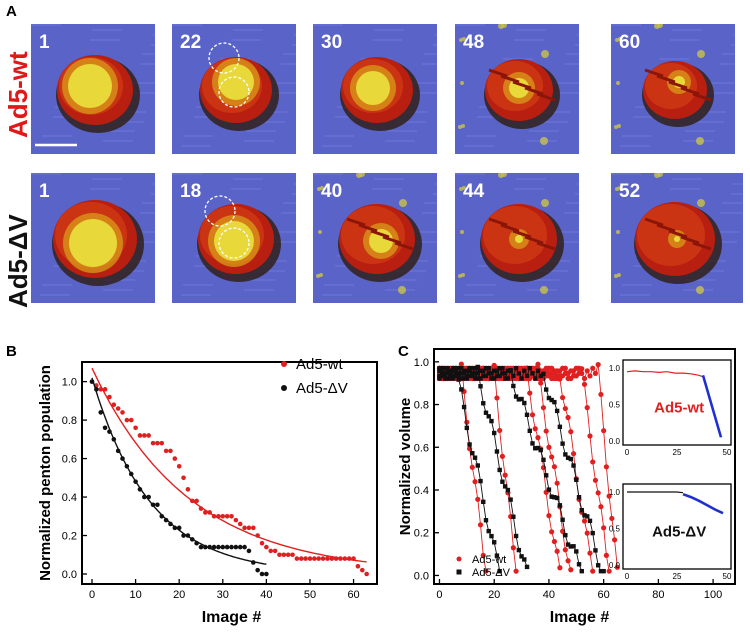 Image resolution: width=750 pixels, height=641 pixels. I want to click on row-label-wt: Ad5-wt, so click(18, 94).